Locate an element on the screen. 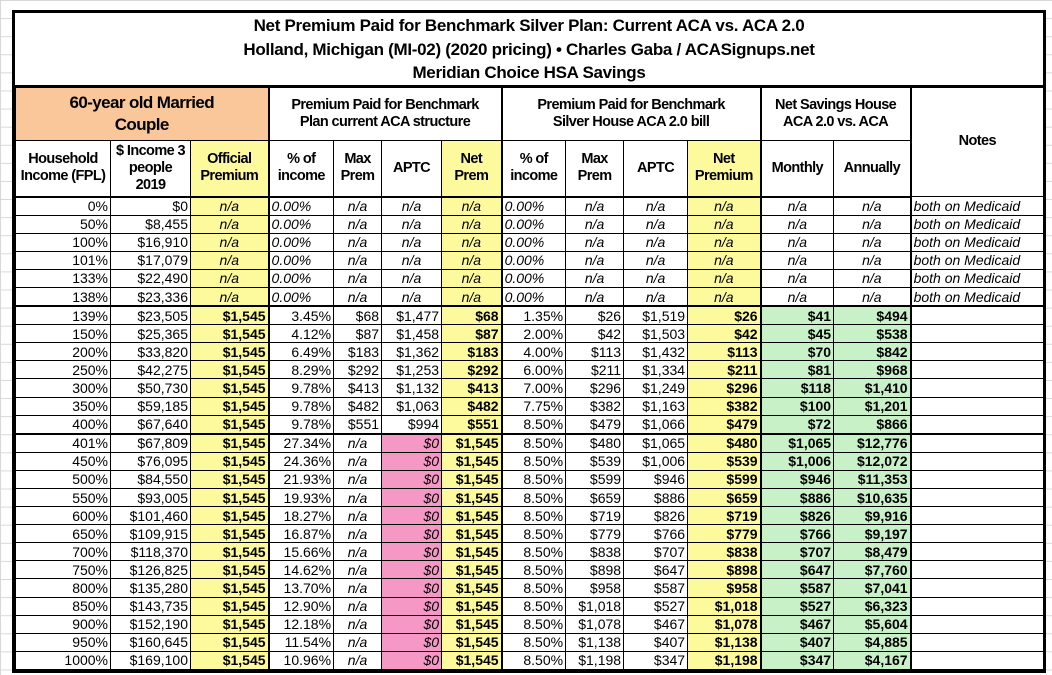  cell-savings-monthly: n/a is located at coordinates (797, 242).